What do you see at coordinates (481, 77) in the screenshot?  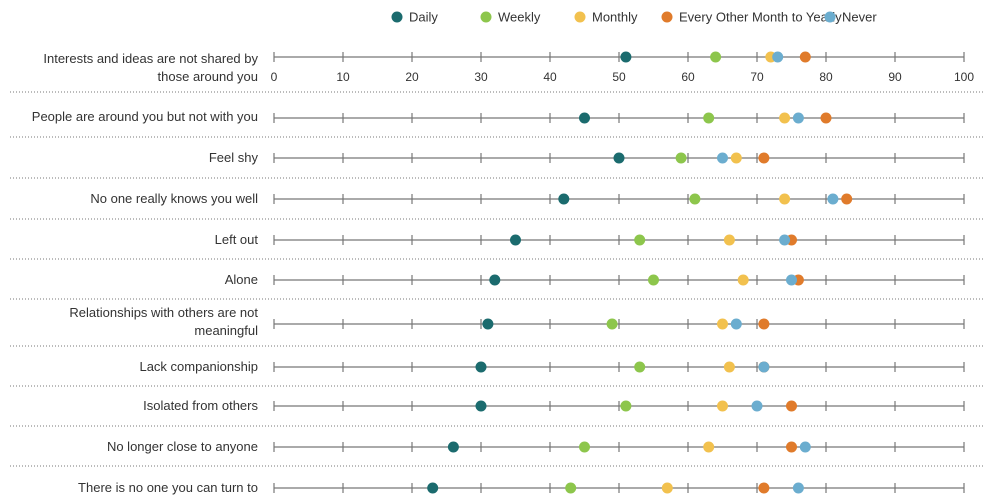 I see `x-tick-label: 30` at bounding box center [481, 77].